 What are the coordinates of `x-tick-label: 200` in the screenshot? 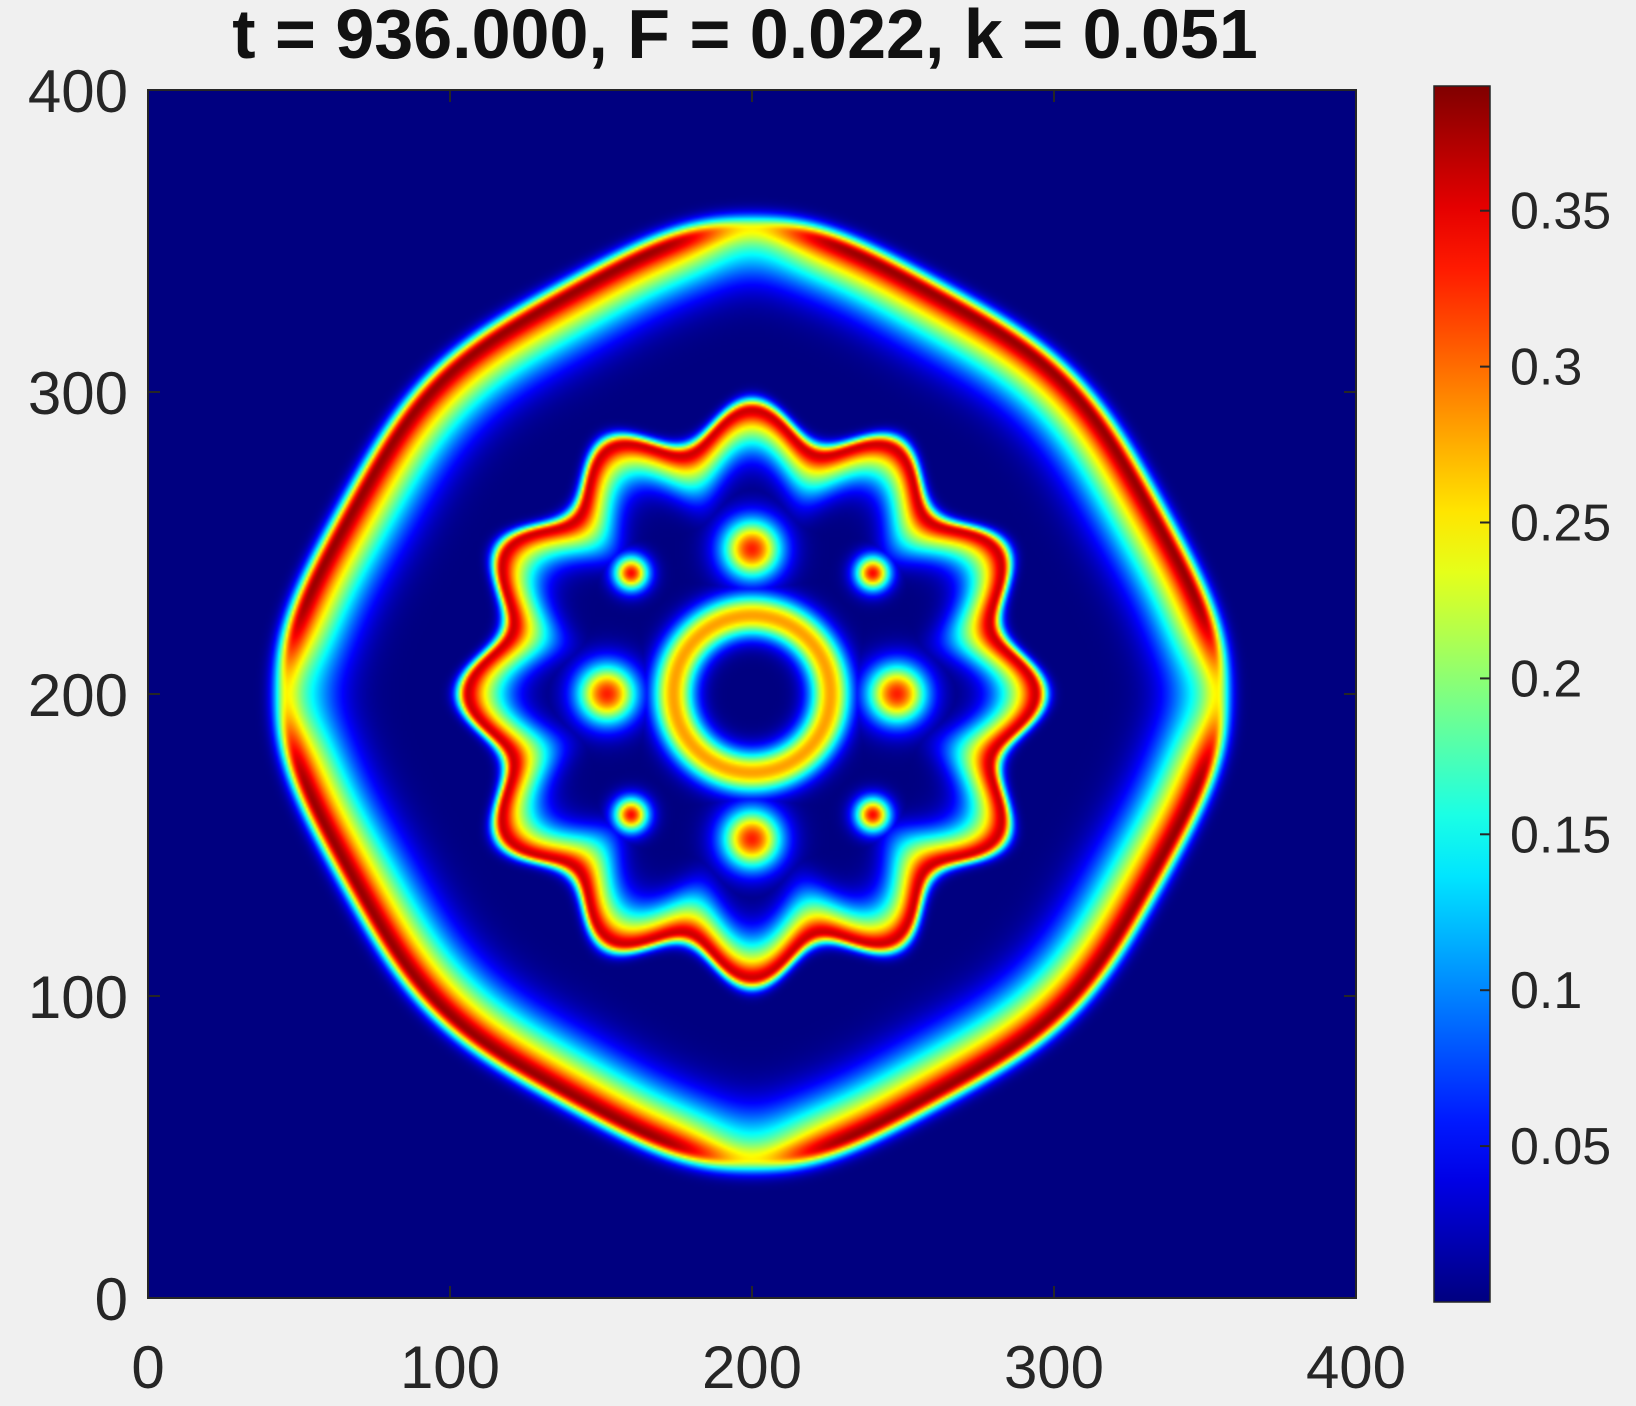 It's located at (752, 1367).